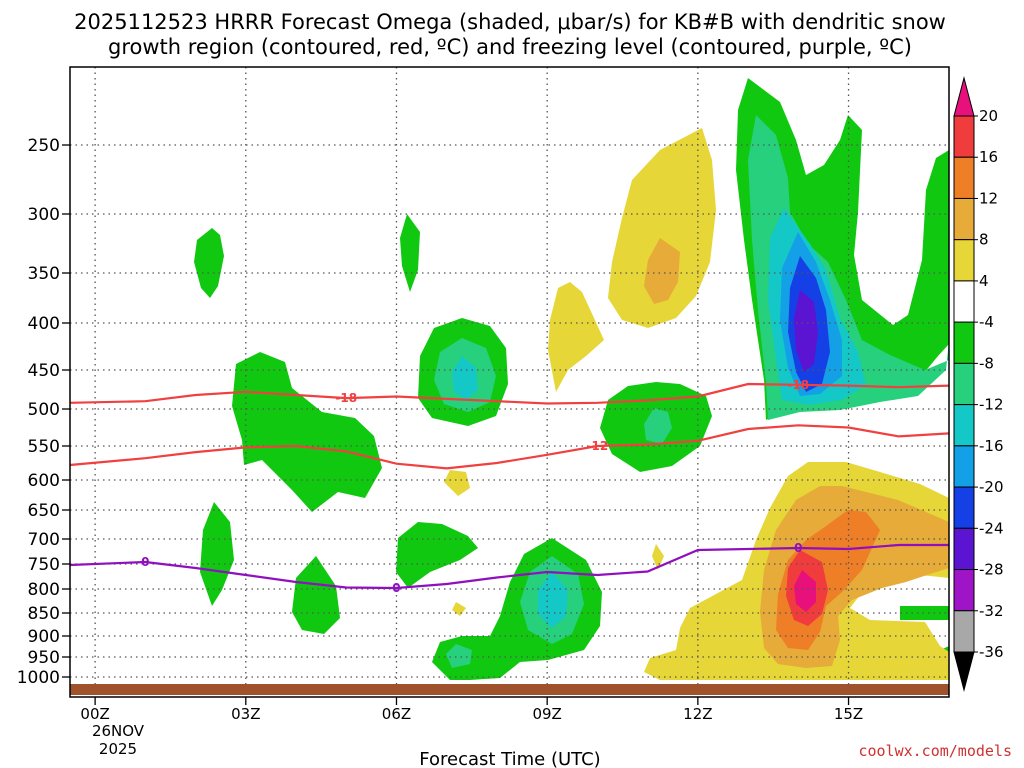 The image size is (1024, 768). Describe the element at coordinates (44, 215) in the screenshot. I see `y-tick-label: 300` at that location.